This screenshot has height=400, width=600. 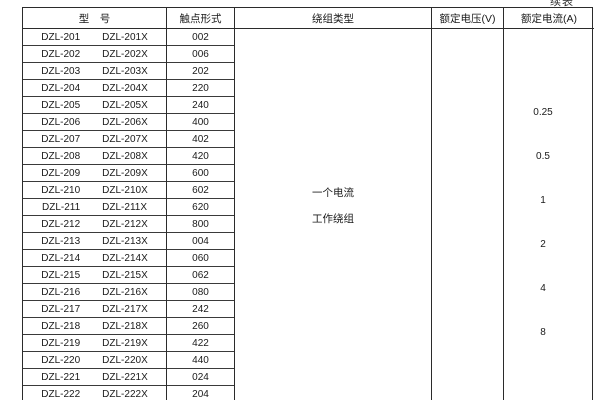 I want to click on model-cell: DZL-221, so click(x=61, y=377).